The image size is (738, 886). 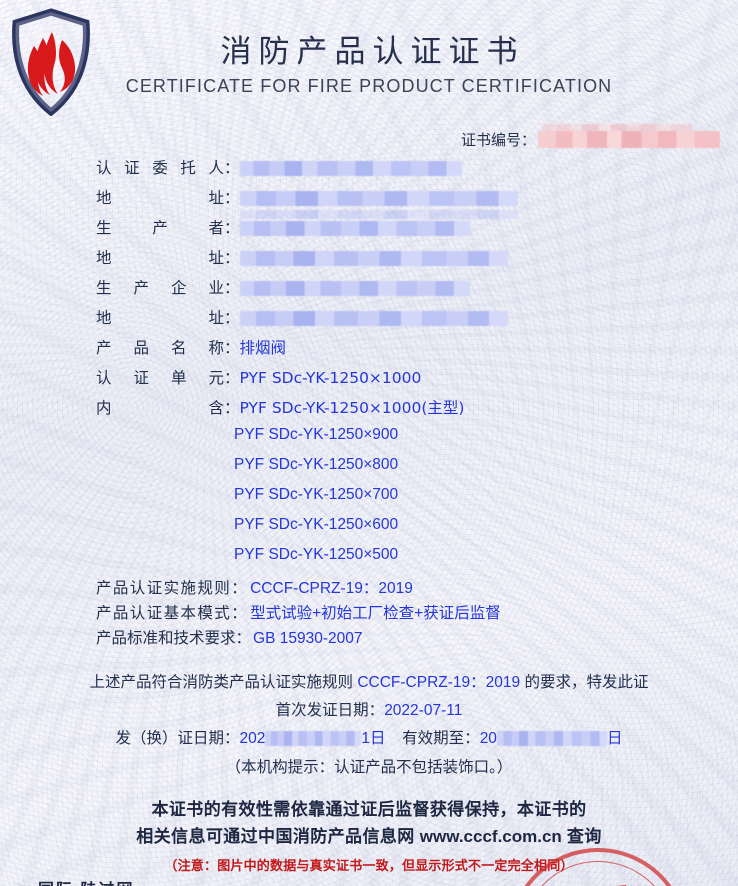 I want to click on rule-label-standard: 产品标准和技术要求：, so click(x=174, y=638).